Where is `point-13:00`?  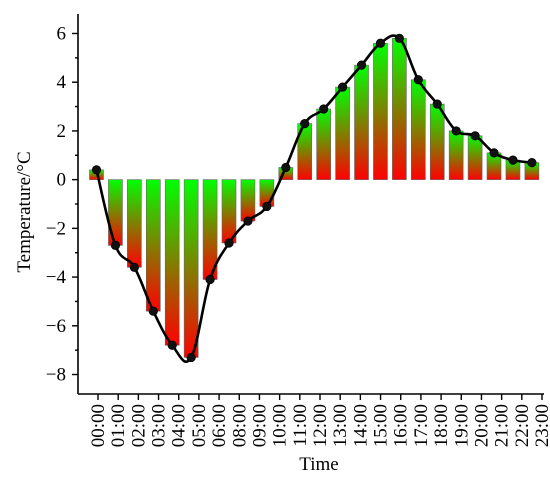
point-13:00 is located at coordinates (342, 87).